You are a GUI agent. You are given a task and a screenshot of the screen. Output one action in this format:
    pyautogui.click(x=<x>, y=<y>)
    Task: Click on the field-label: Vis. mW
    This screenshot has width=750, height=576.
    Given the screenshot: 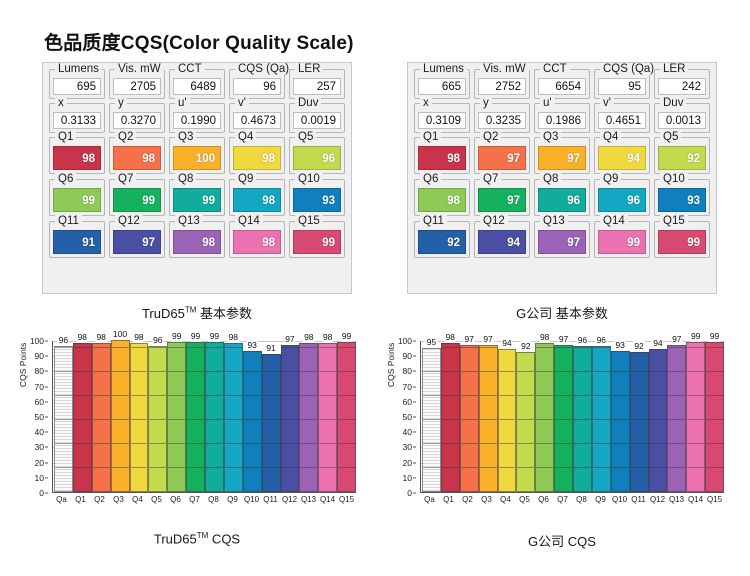 What is the action you would take?
    pyautogui.click(x=139, y=69)
    